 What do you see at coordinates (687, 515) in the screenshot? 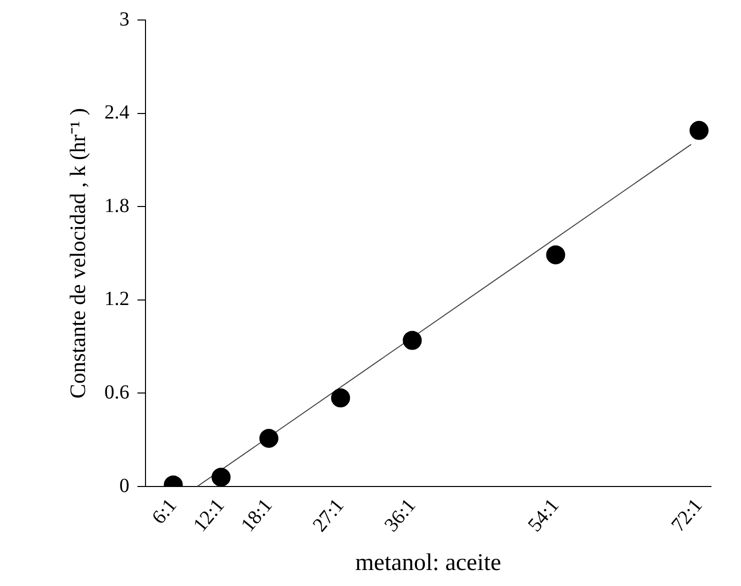
I see `x-tick-label: 72:1` at bounding box center [687, 515].